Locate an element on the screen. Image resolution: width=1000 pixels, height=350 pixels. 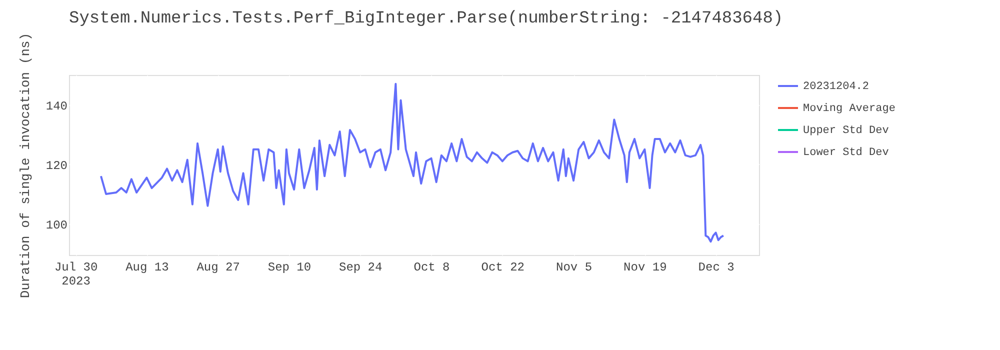
legend-label: Upper Std Dev is located at coordinates (846, 131).